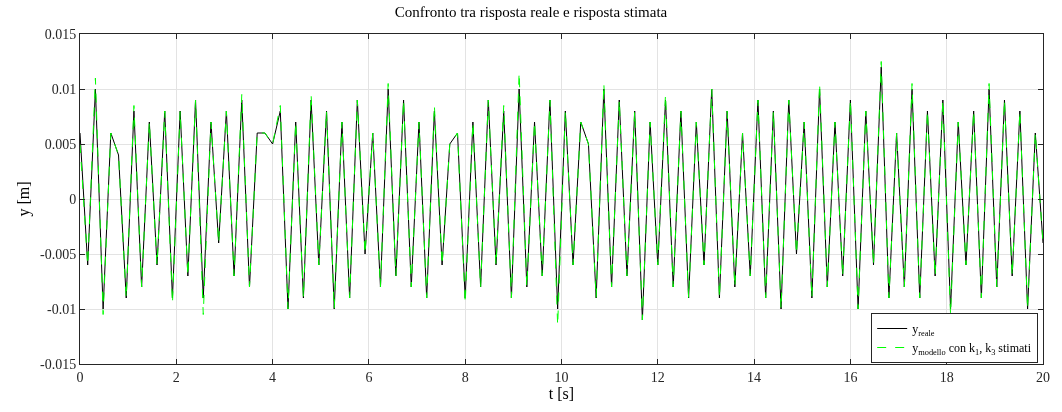  What do you see at coordinates (923, 330) in the screenshot?
I see `legend-label: y$_{reale}$` at bounding box center [923, 330].